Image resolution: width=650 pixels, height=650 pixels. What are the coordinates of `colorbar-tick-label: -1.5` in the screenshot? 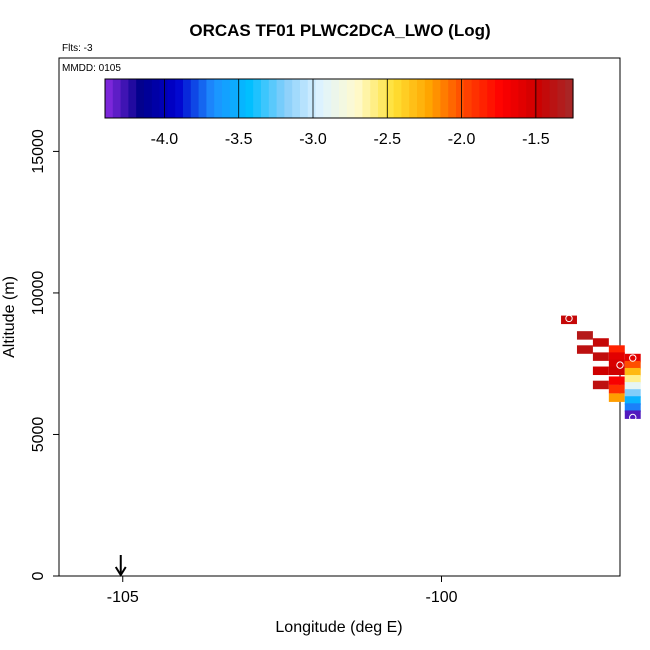 It's located at (536, 139).